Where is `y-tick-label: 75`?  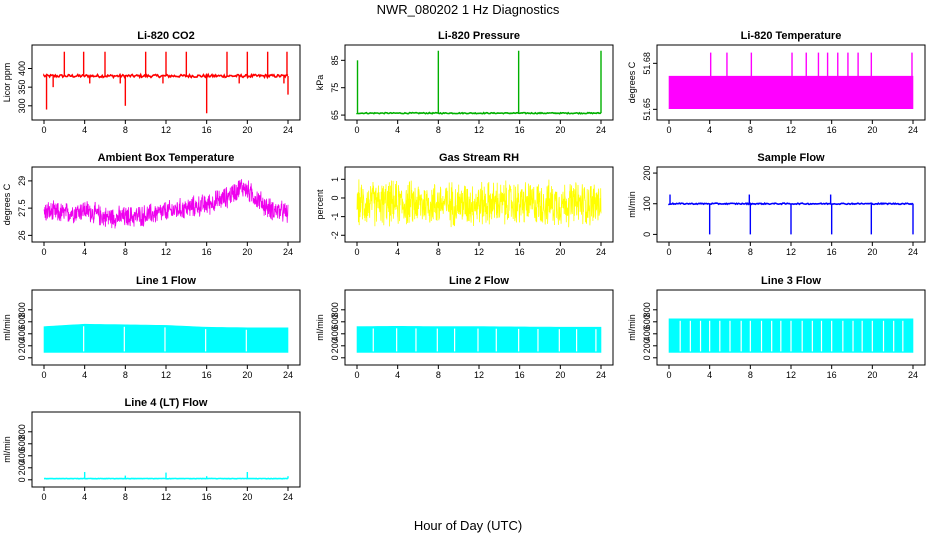
y-tick-label: 75 is located at coordinates (335, 88).